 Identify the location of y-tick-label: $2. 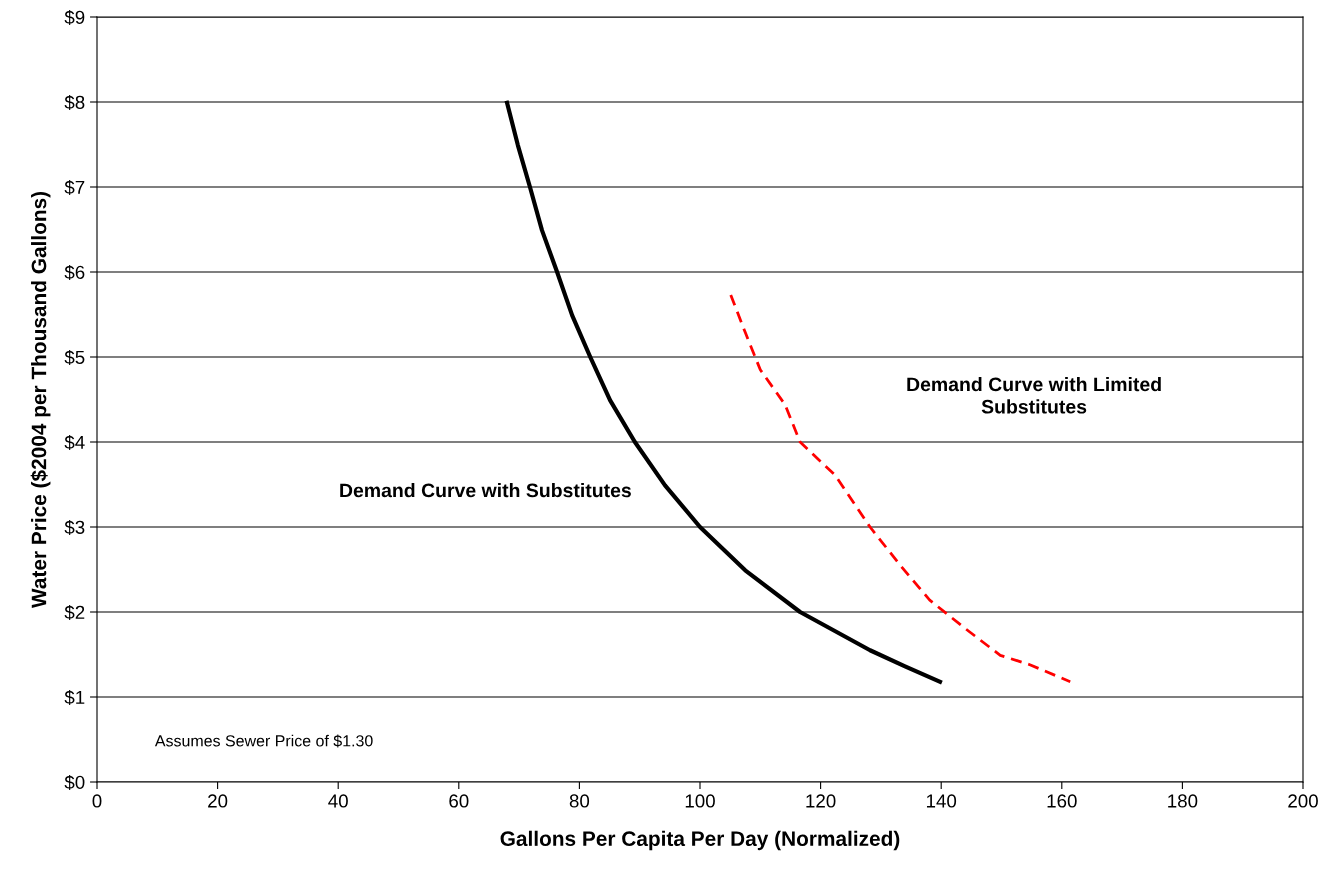
(74, 612).